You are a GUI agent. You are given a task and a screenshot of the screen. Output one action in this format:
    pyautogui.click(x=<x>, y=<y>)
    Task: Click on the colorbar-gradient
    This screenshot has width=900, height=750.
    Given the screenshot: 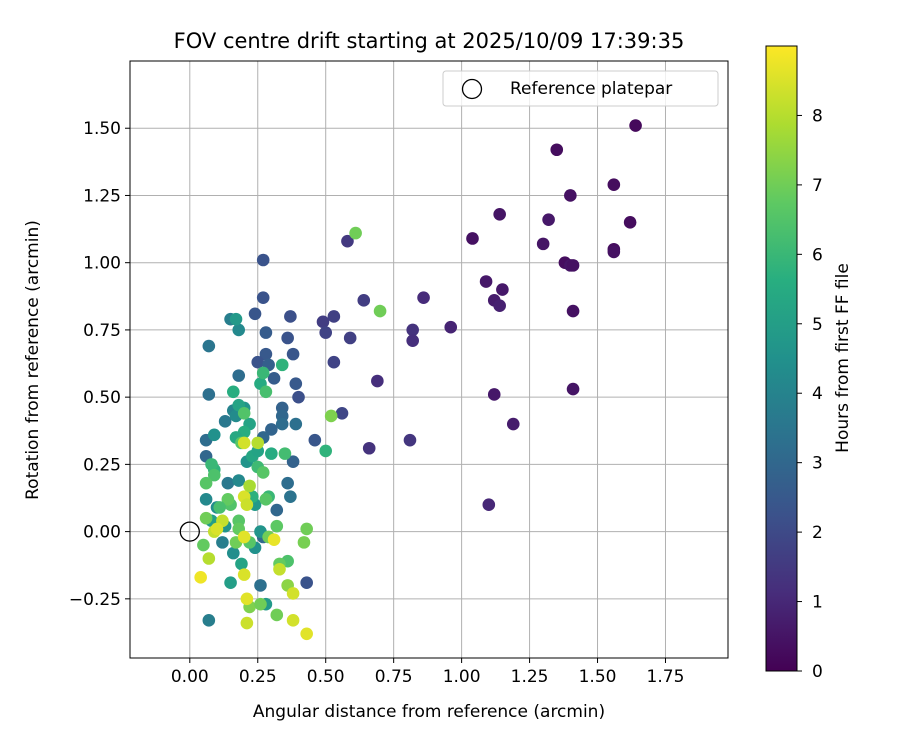 What is the action you would take?
    pyautogui.click(x=781, y=358)
    